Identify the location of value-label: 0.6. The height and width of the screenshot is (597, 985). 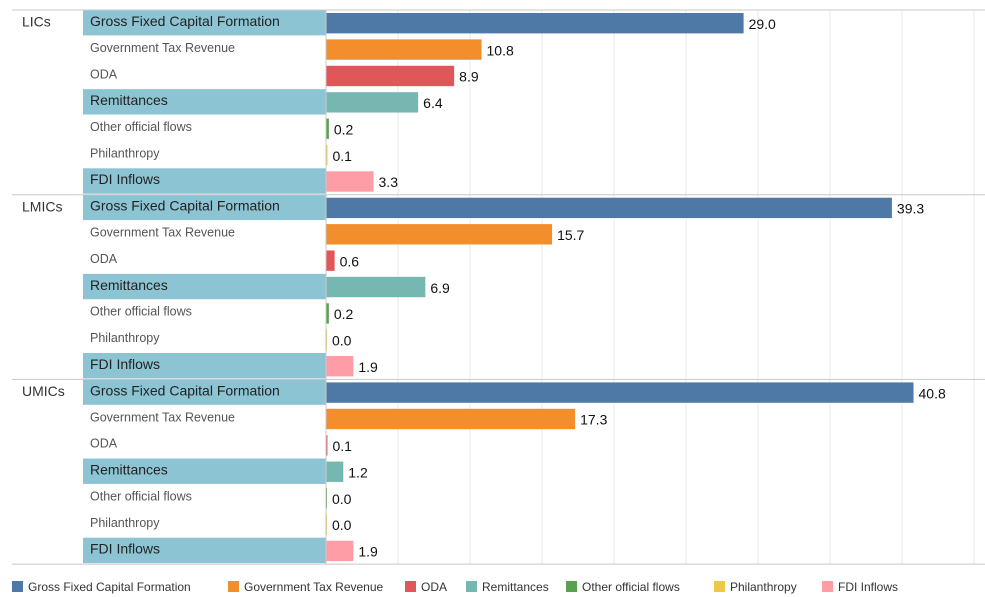
(350, 261).